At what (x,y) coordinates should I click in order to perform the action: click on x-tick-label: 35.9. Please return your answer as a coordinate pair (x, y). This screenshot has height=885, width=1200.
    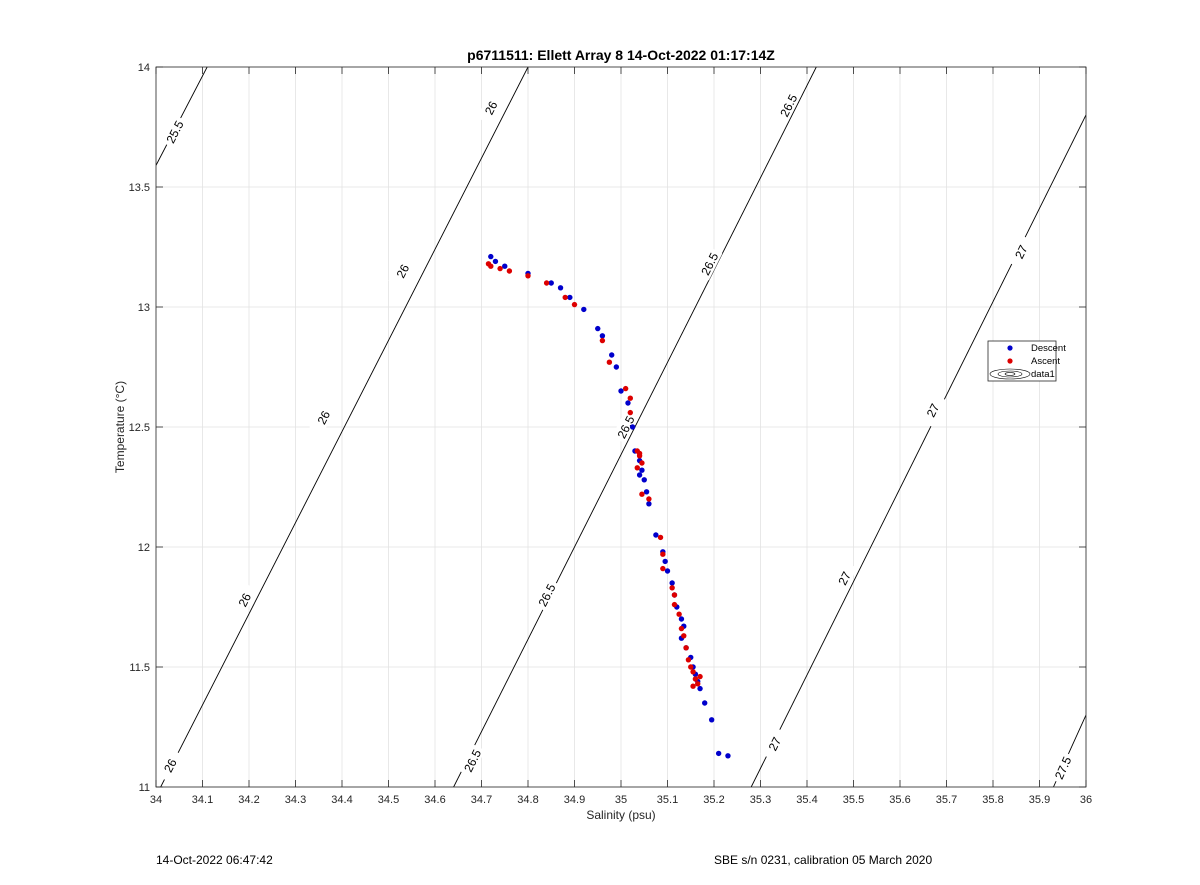
    Looking at the image, I should click on (1039, 800).